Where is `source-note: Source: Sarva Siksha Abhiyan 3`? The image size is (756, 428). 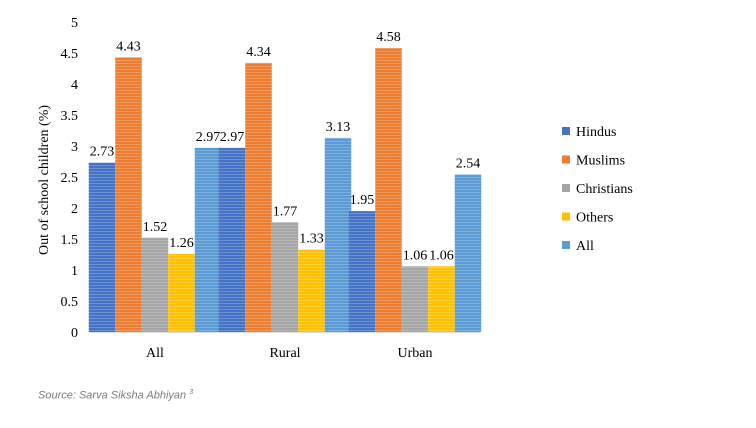 source-note: Source: Sarva Siksha Abhiyan 3 is located at coordinates (115, 395).